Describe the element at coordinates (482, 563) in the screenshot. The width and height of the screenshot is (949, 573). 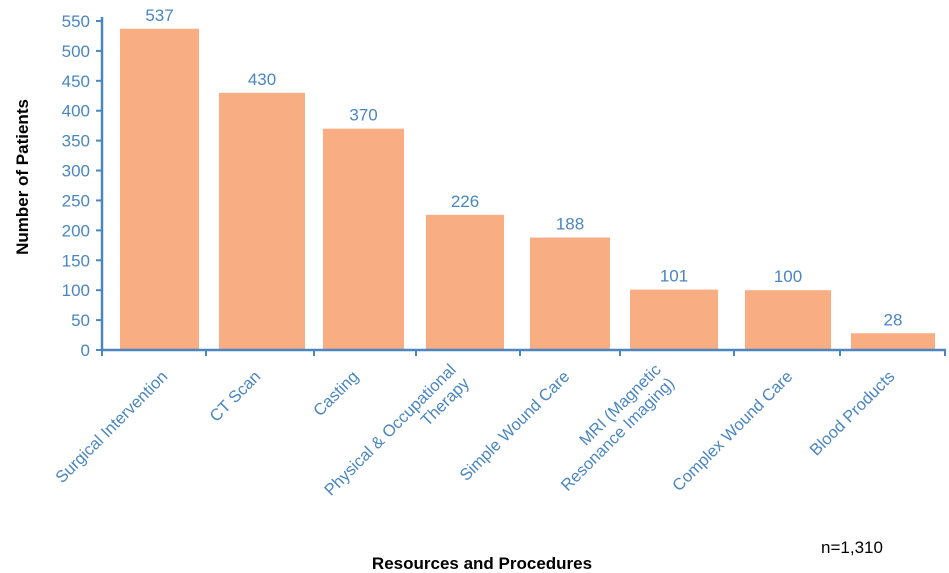
I see `x-axis-title: Resources and Procedures` at that location.